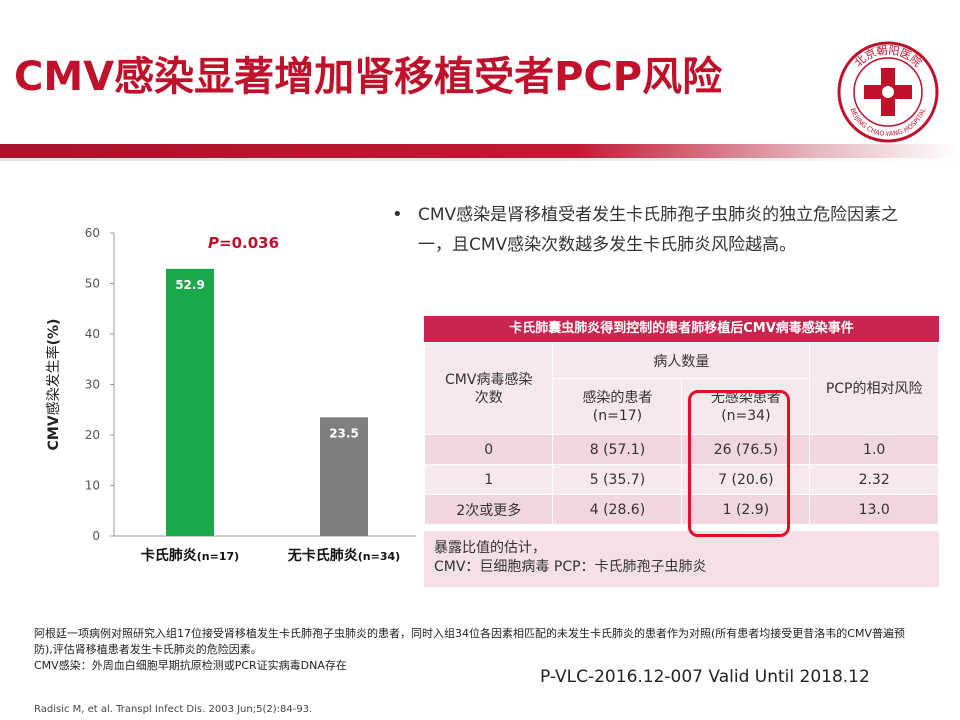  What do you see at coordinates (54, 432) in the screenshot?
I see `y-axis-label-prefix: CMV` at bounding box center [54, 432].